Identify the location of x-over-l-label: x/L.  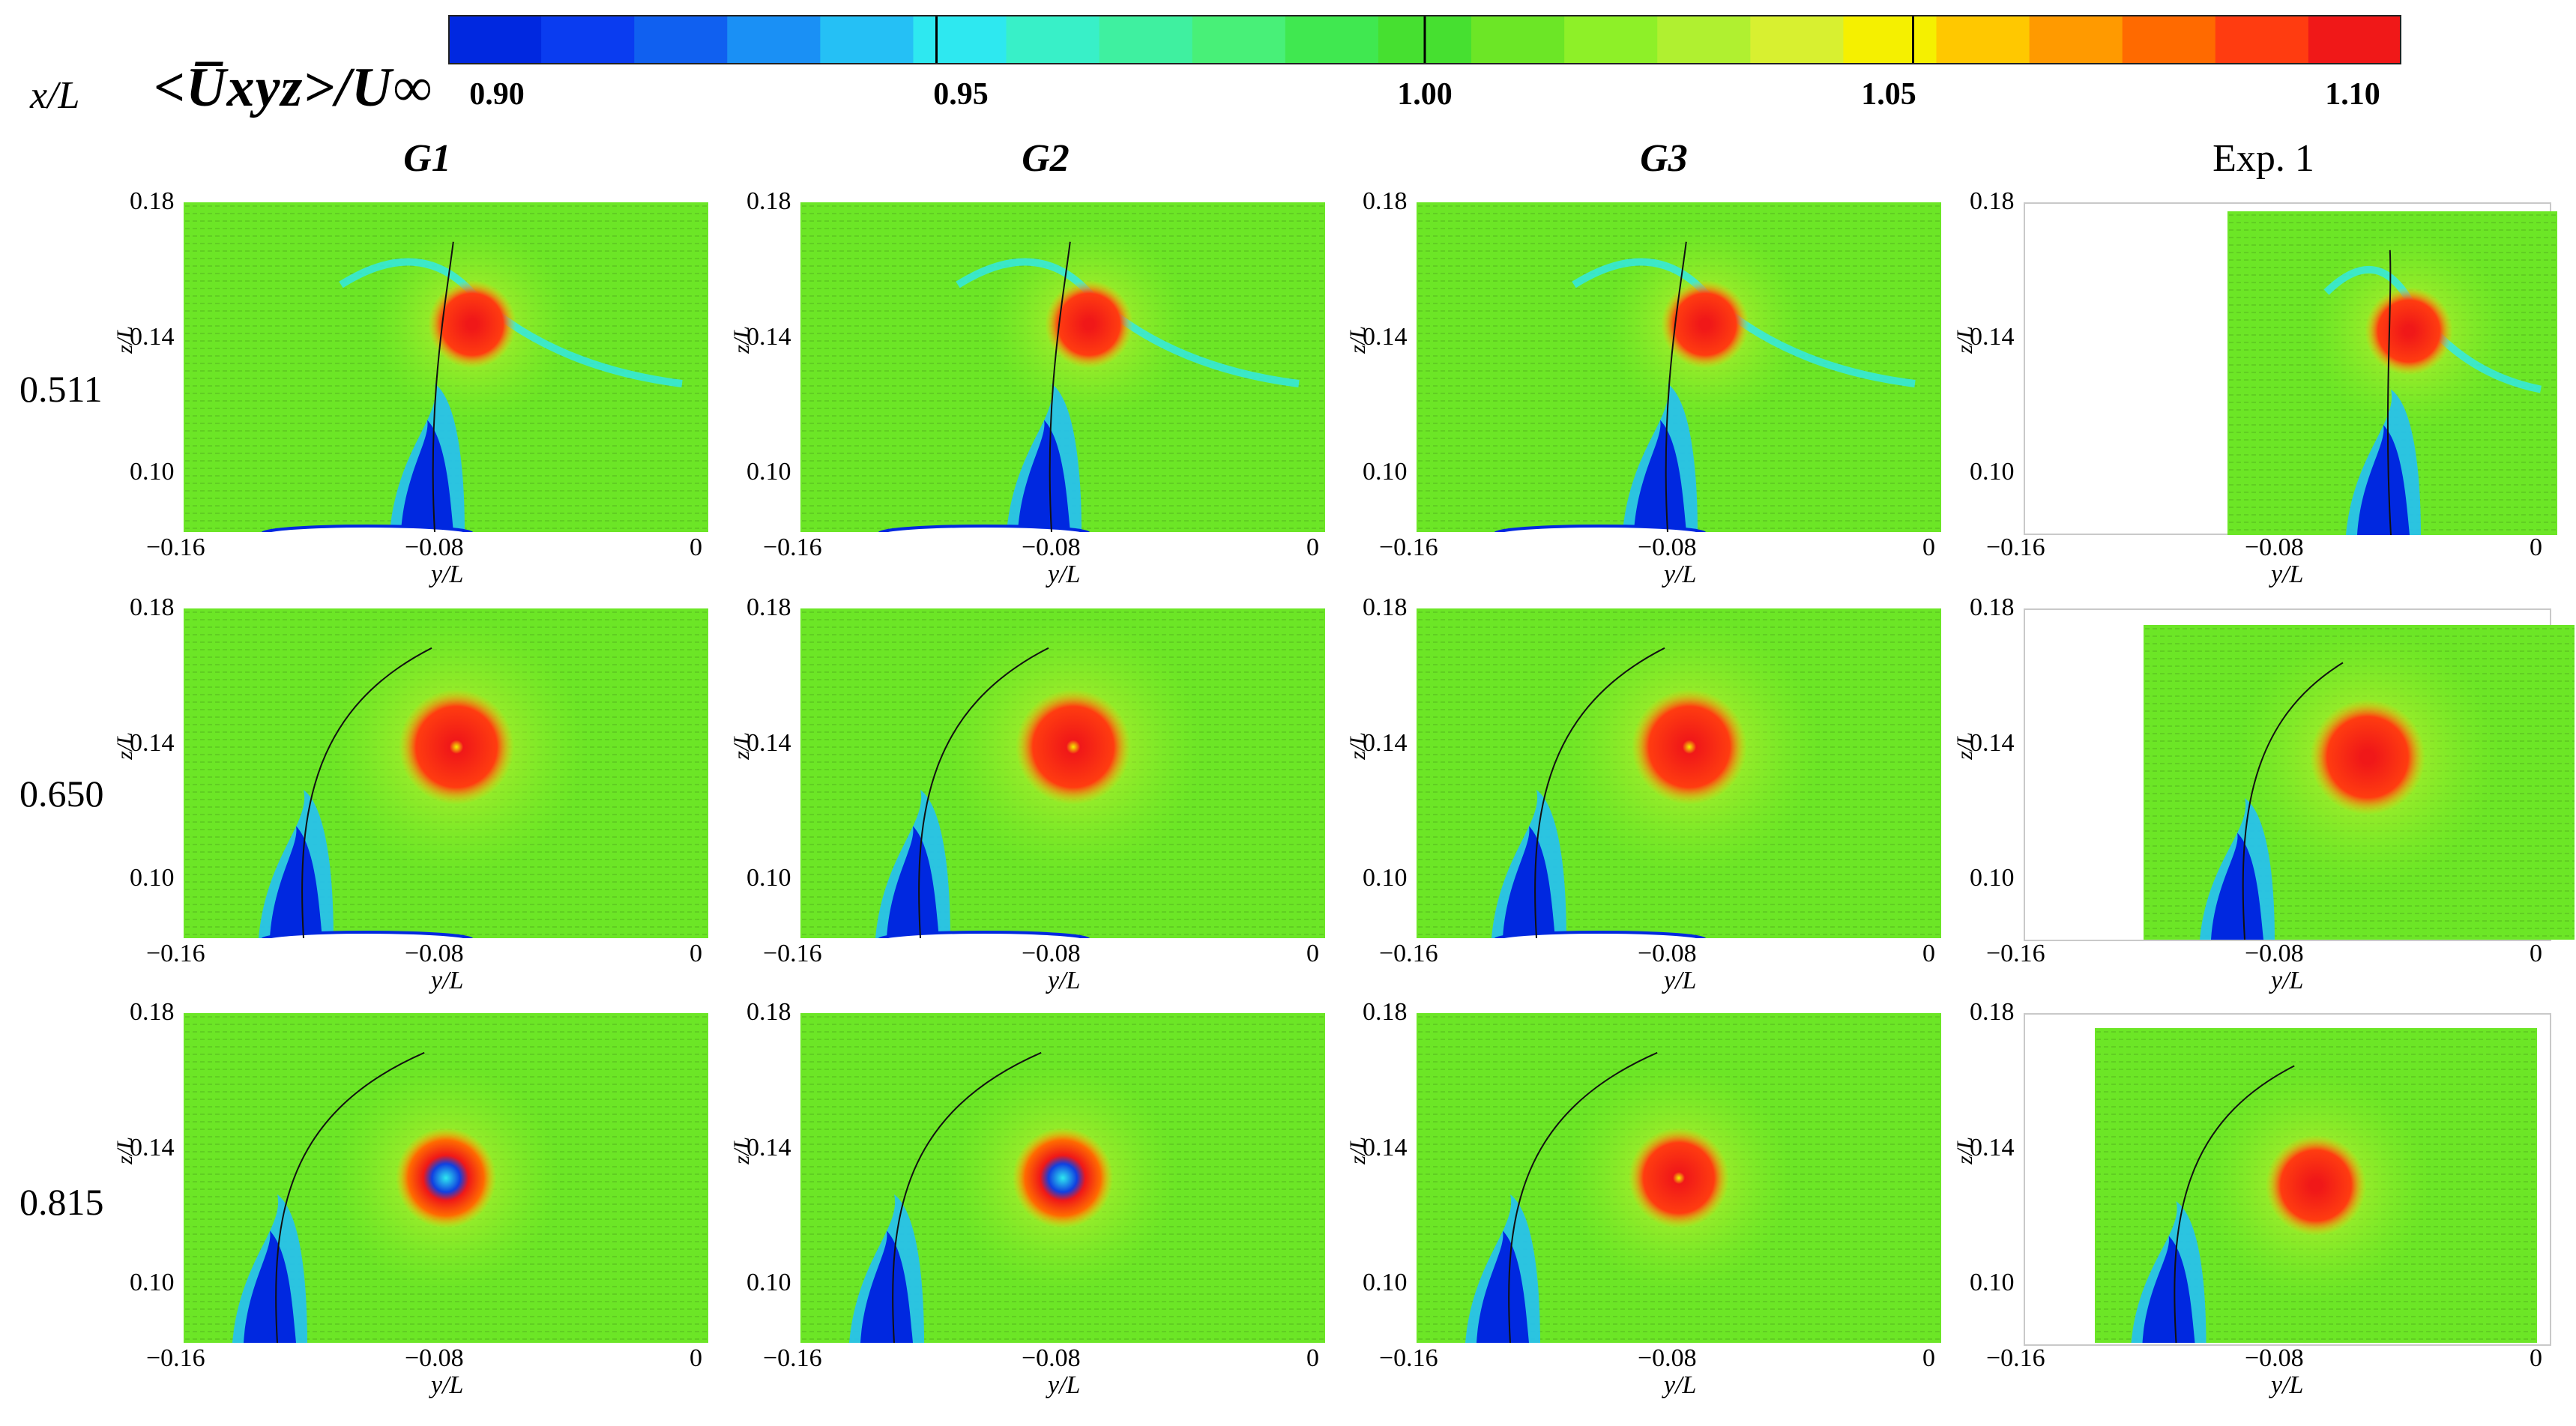
(55, 95).